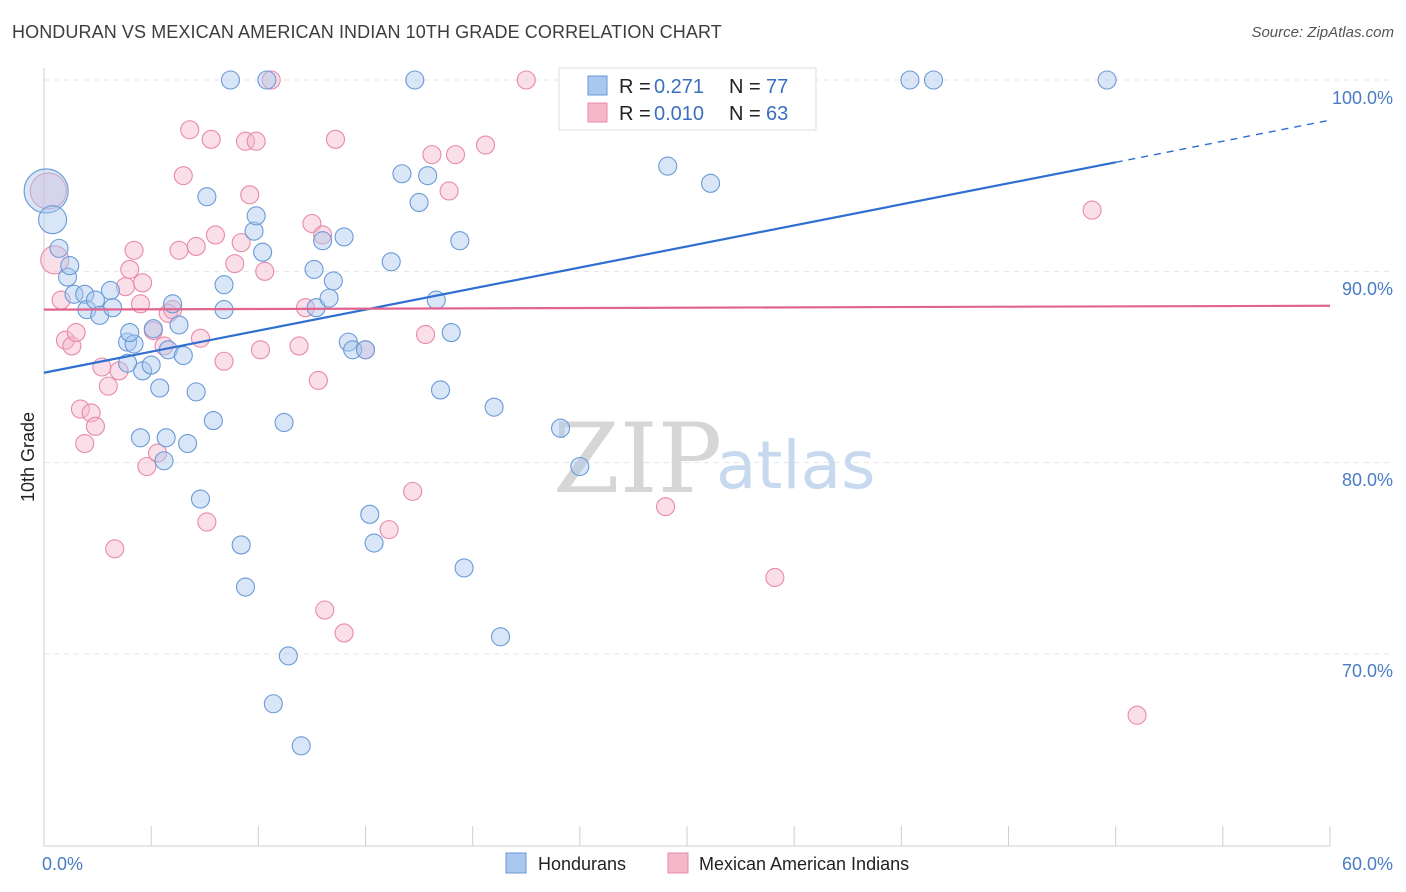  What do you see at coordinates (597, 85) in the screenshot?
I see `stats-swatch-hondurans` at bounding box center [597, 85].